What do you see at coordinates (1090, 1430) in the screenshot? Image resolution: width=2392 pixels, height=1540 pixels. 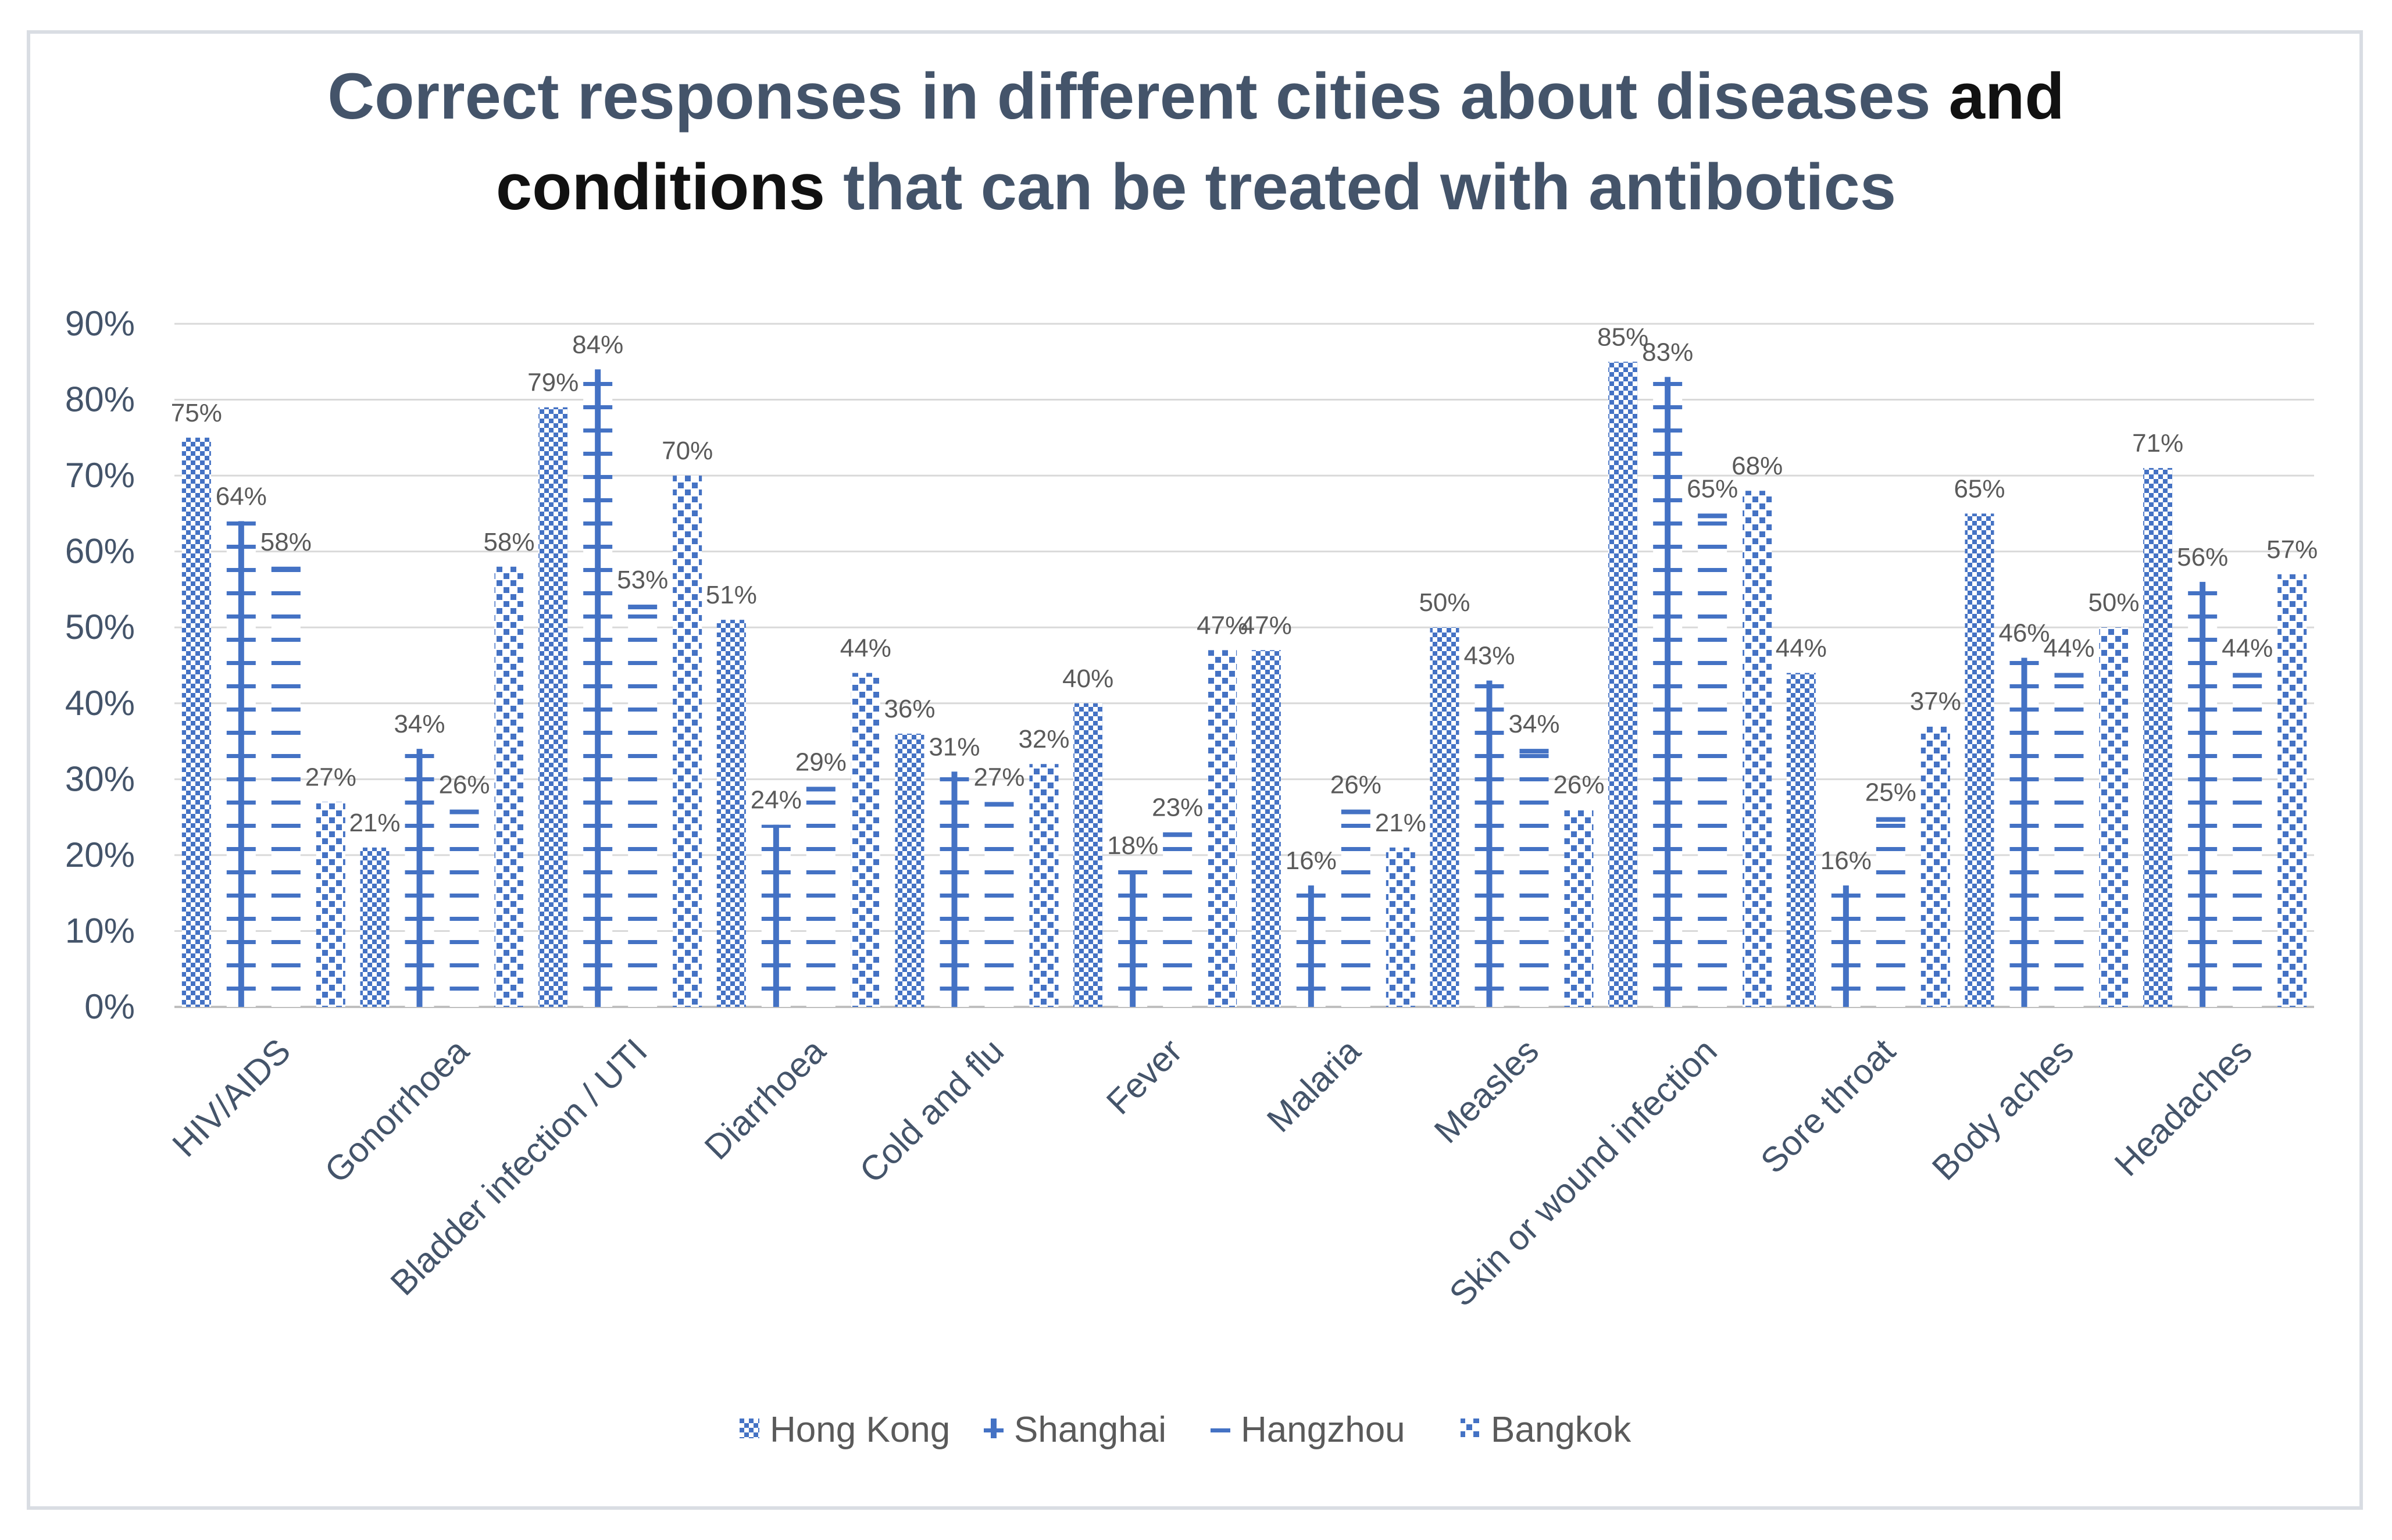 I see `legend-label: Shanghai` at bounding box center [1090, 1430].